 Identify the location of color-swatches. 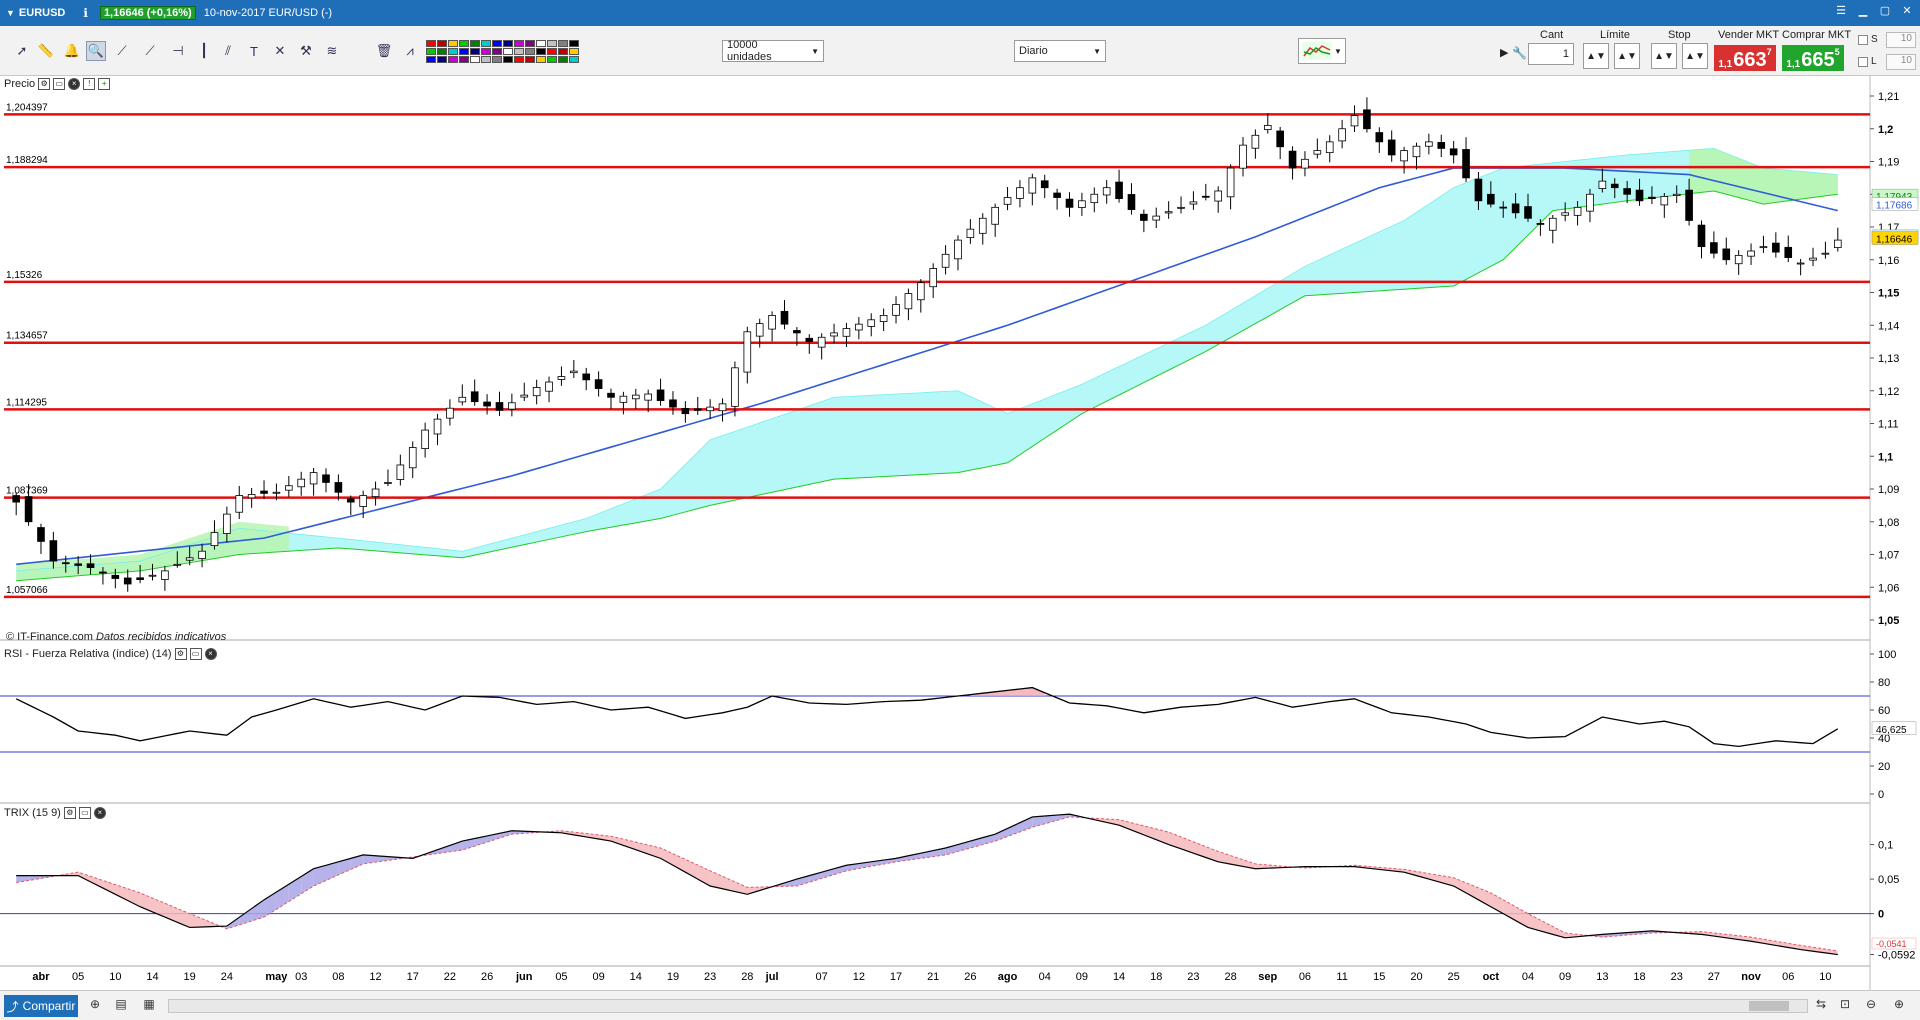
(502, 51).